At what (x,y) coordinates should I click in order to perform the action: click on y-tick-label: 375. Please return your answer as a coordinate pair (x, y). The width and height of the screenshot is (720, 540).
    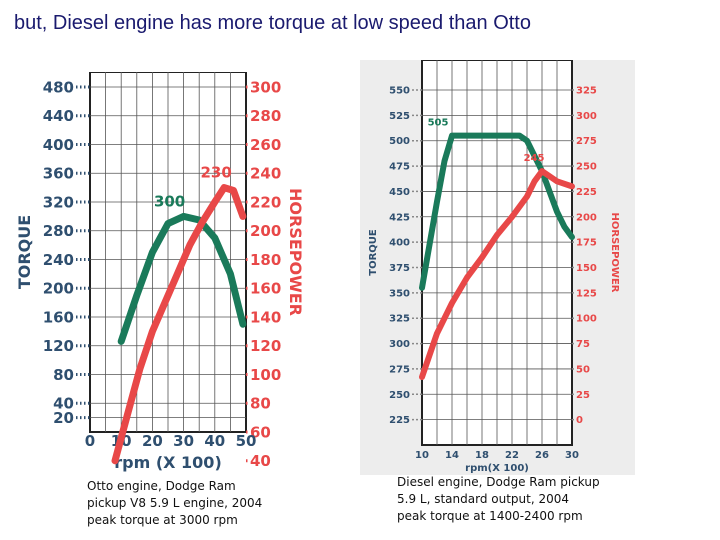
    Looking at the image, I should click on (399, 268).